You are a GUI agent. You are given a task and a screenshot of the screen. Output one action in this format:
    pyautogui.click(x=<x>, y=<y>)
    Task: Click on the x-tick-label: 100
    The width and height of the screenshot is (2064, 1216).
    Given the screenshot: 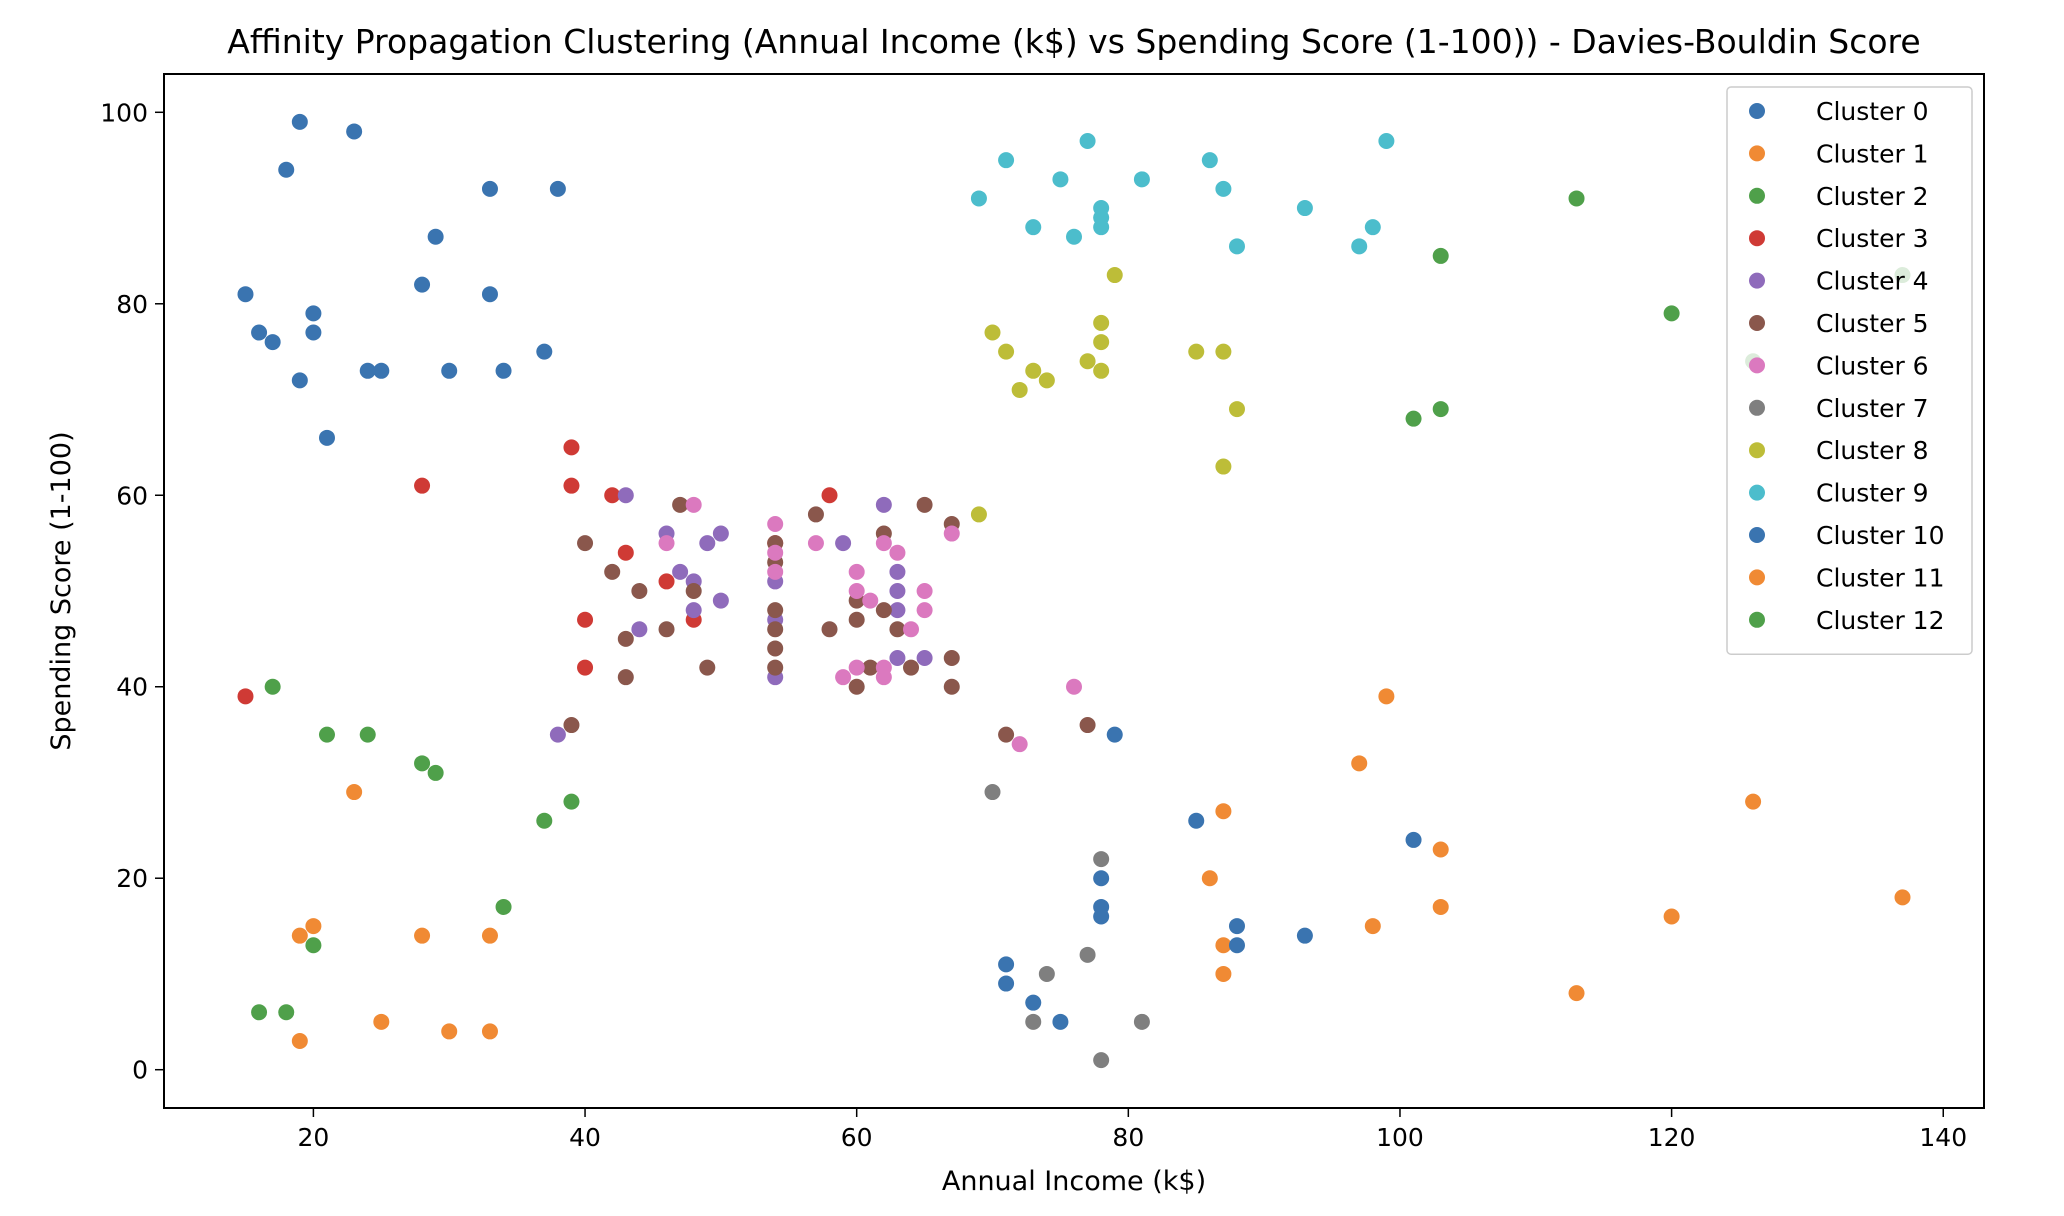 What is the action you would take?
    pyautogui.click(x=1400, y=1137)
    